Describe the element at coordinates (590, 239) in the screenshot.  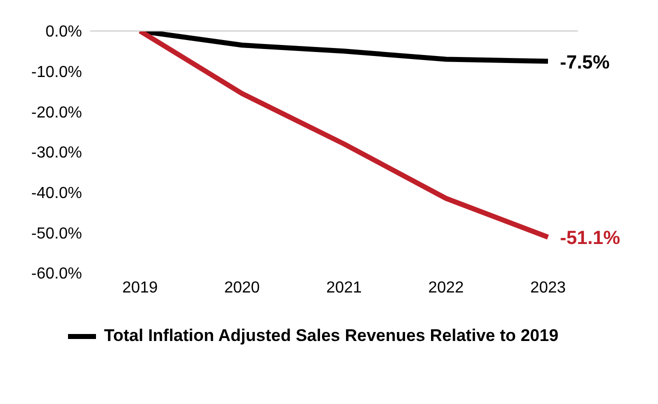
I see `data-label: -51.1%` at that location.